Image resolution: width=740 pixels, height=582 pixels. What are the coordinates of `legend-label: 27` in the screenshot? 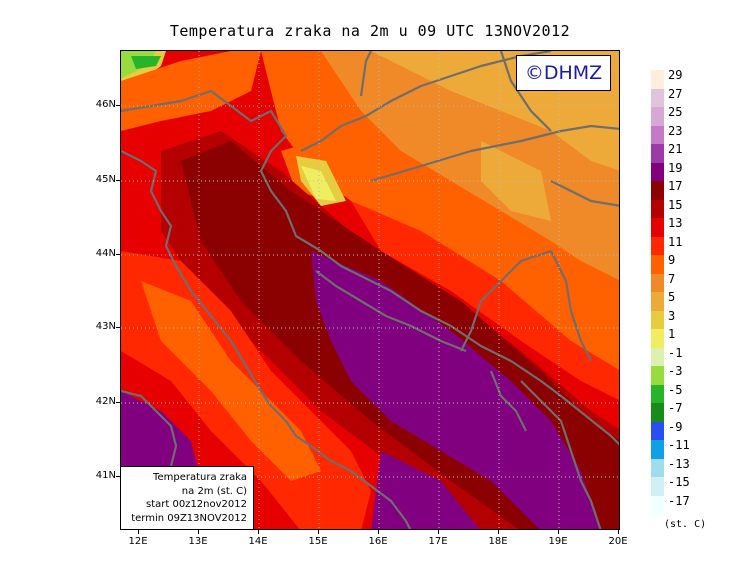 It's located at (675, 93).